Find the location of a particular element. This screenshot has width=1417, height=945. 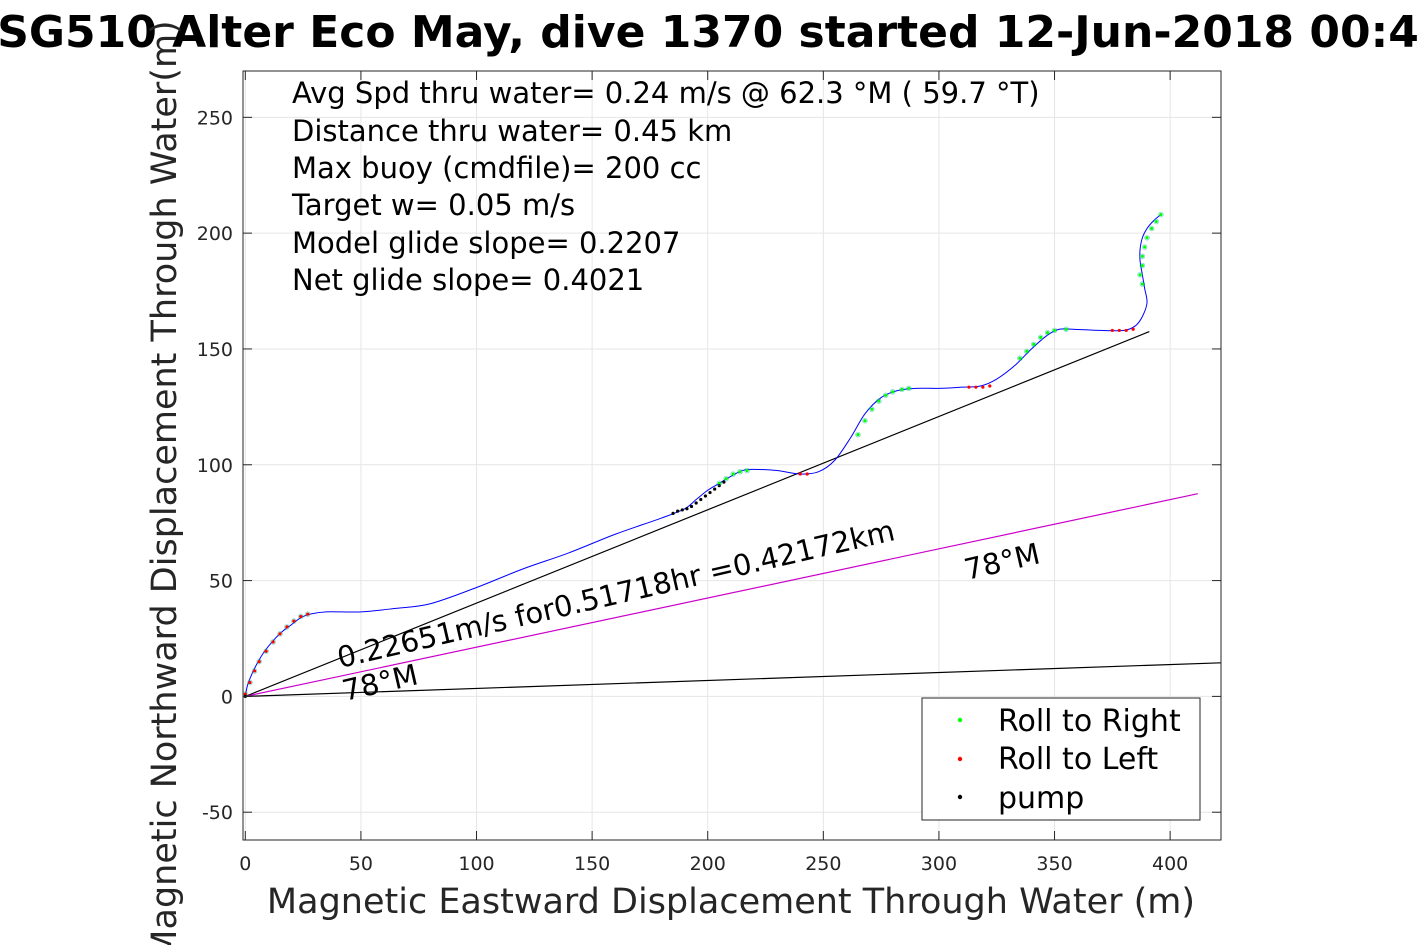

legend: Roll to Right Roll to Left pump is located at coordinates (1061, 759).